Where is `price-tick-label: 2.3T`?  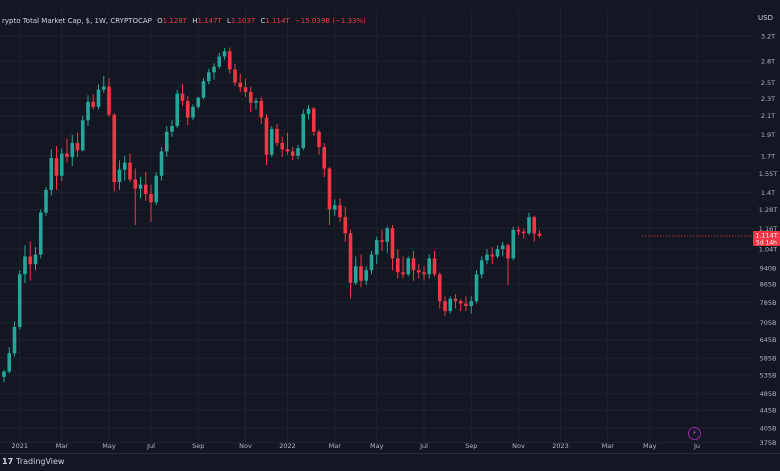
price-tick-label: 2.3T is located at coordinates (768, 99).